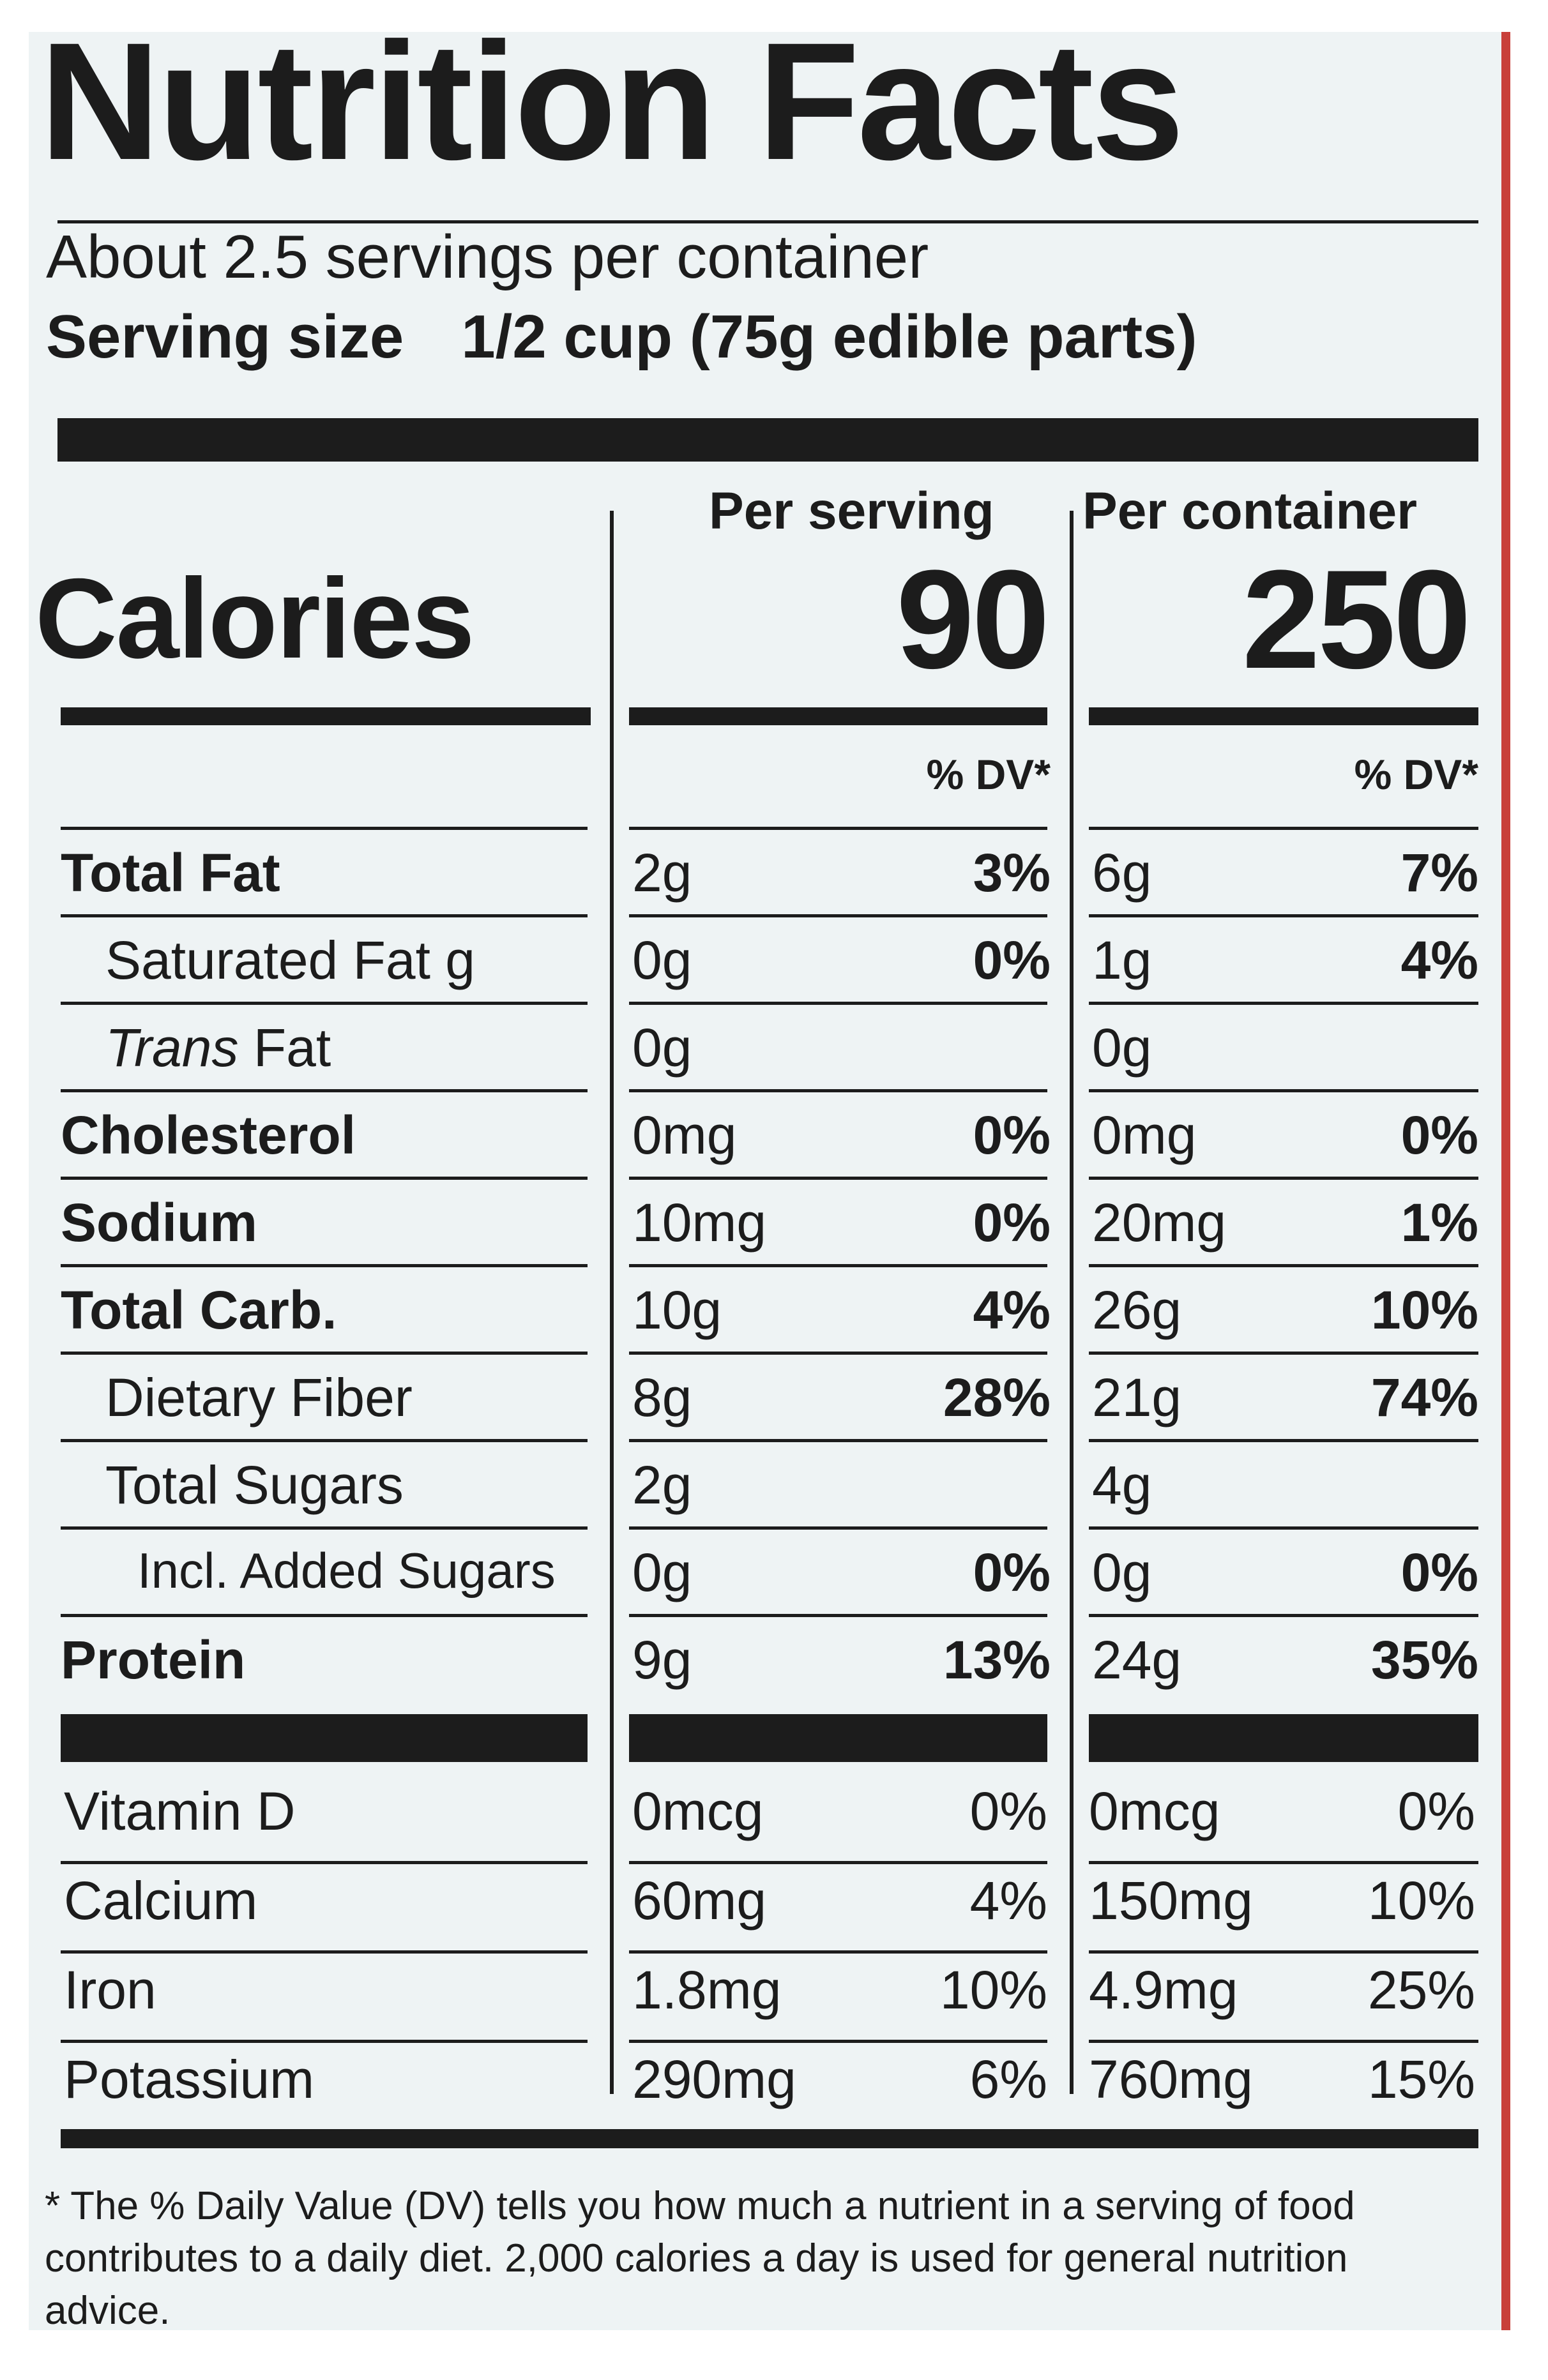 The width and height of the screenshot is (1548, 2380). What do you see at coordinates (1163, 1990) in the screenshot?
I see `container-amount: 4.9mg` at bounding box center [1163, 1990].